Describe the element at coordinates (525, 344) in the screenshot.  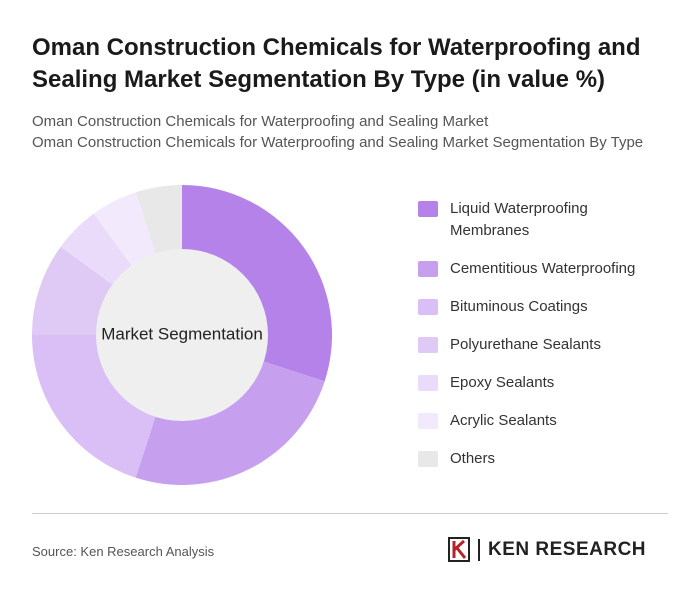
I see `legend-label: Polyurethane Sealants` at that location.